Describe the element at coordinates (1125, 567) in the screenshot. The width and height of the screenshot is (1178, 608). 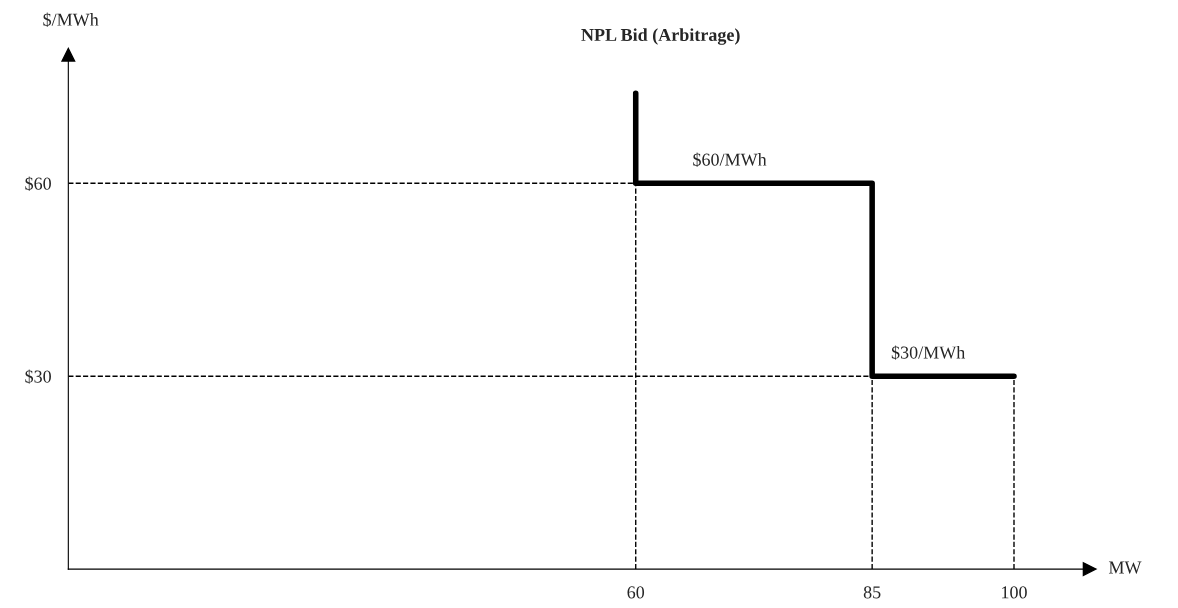
I see `x-axis-title: MW` at that location.